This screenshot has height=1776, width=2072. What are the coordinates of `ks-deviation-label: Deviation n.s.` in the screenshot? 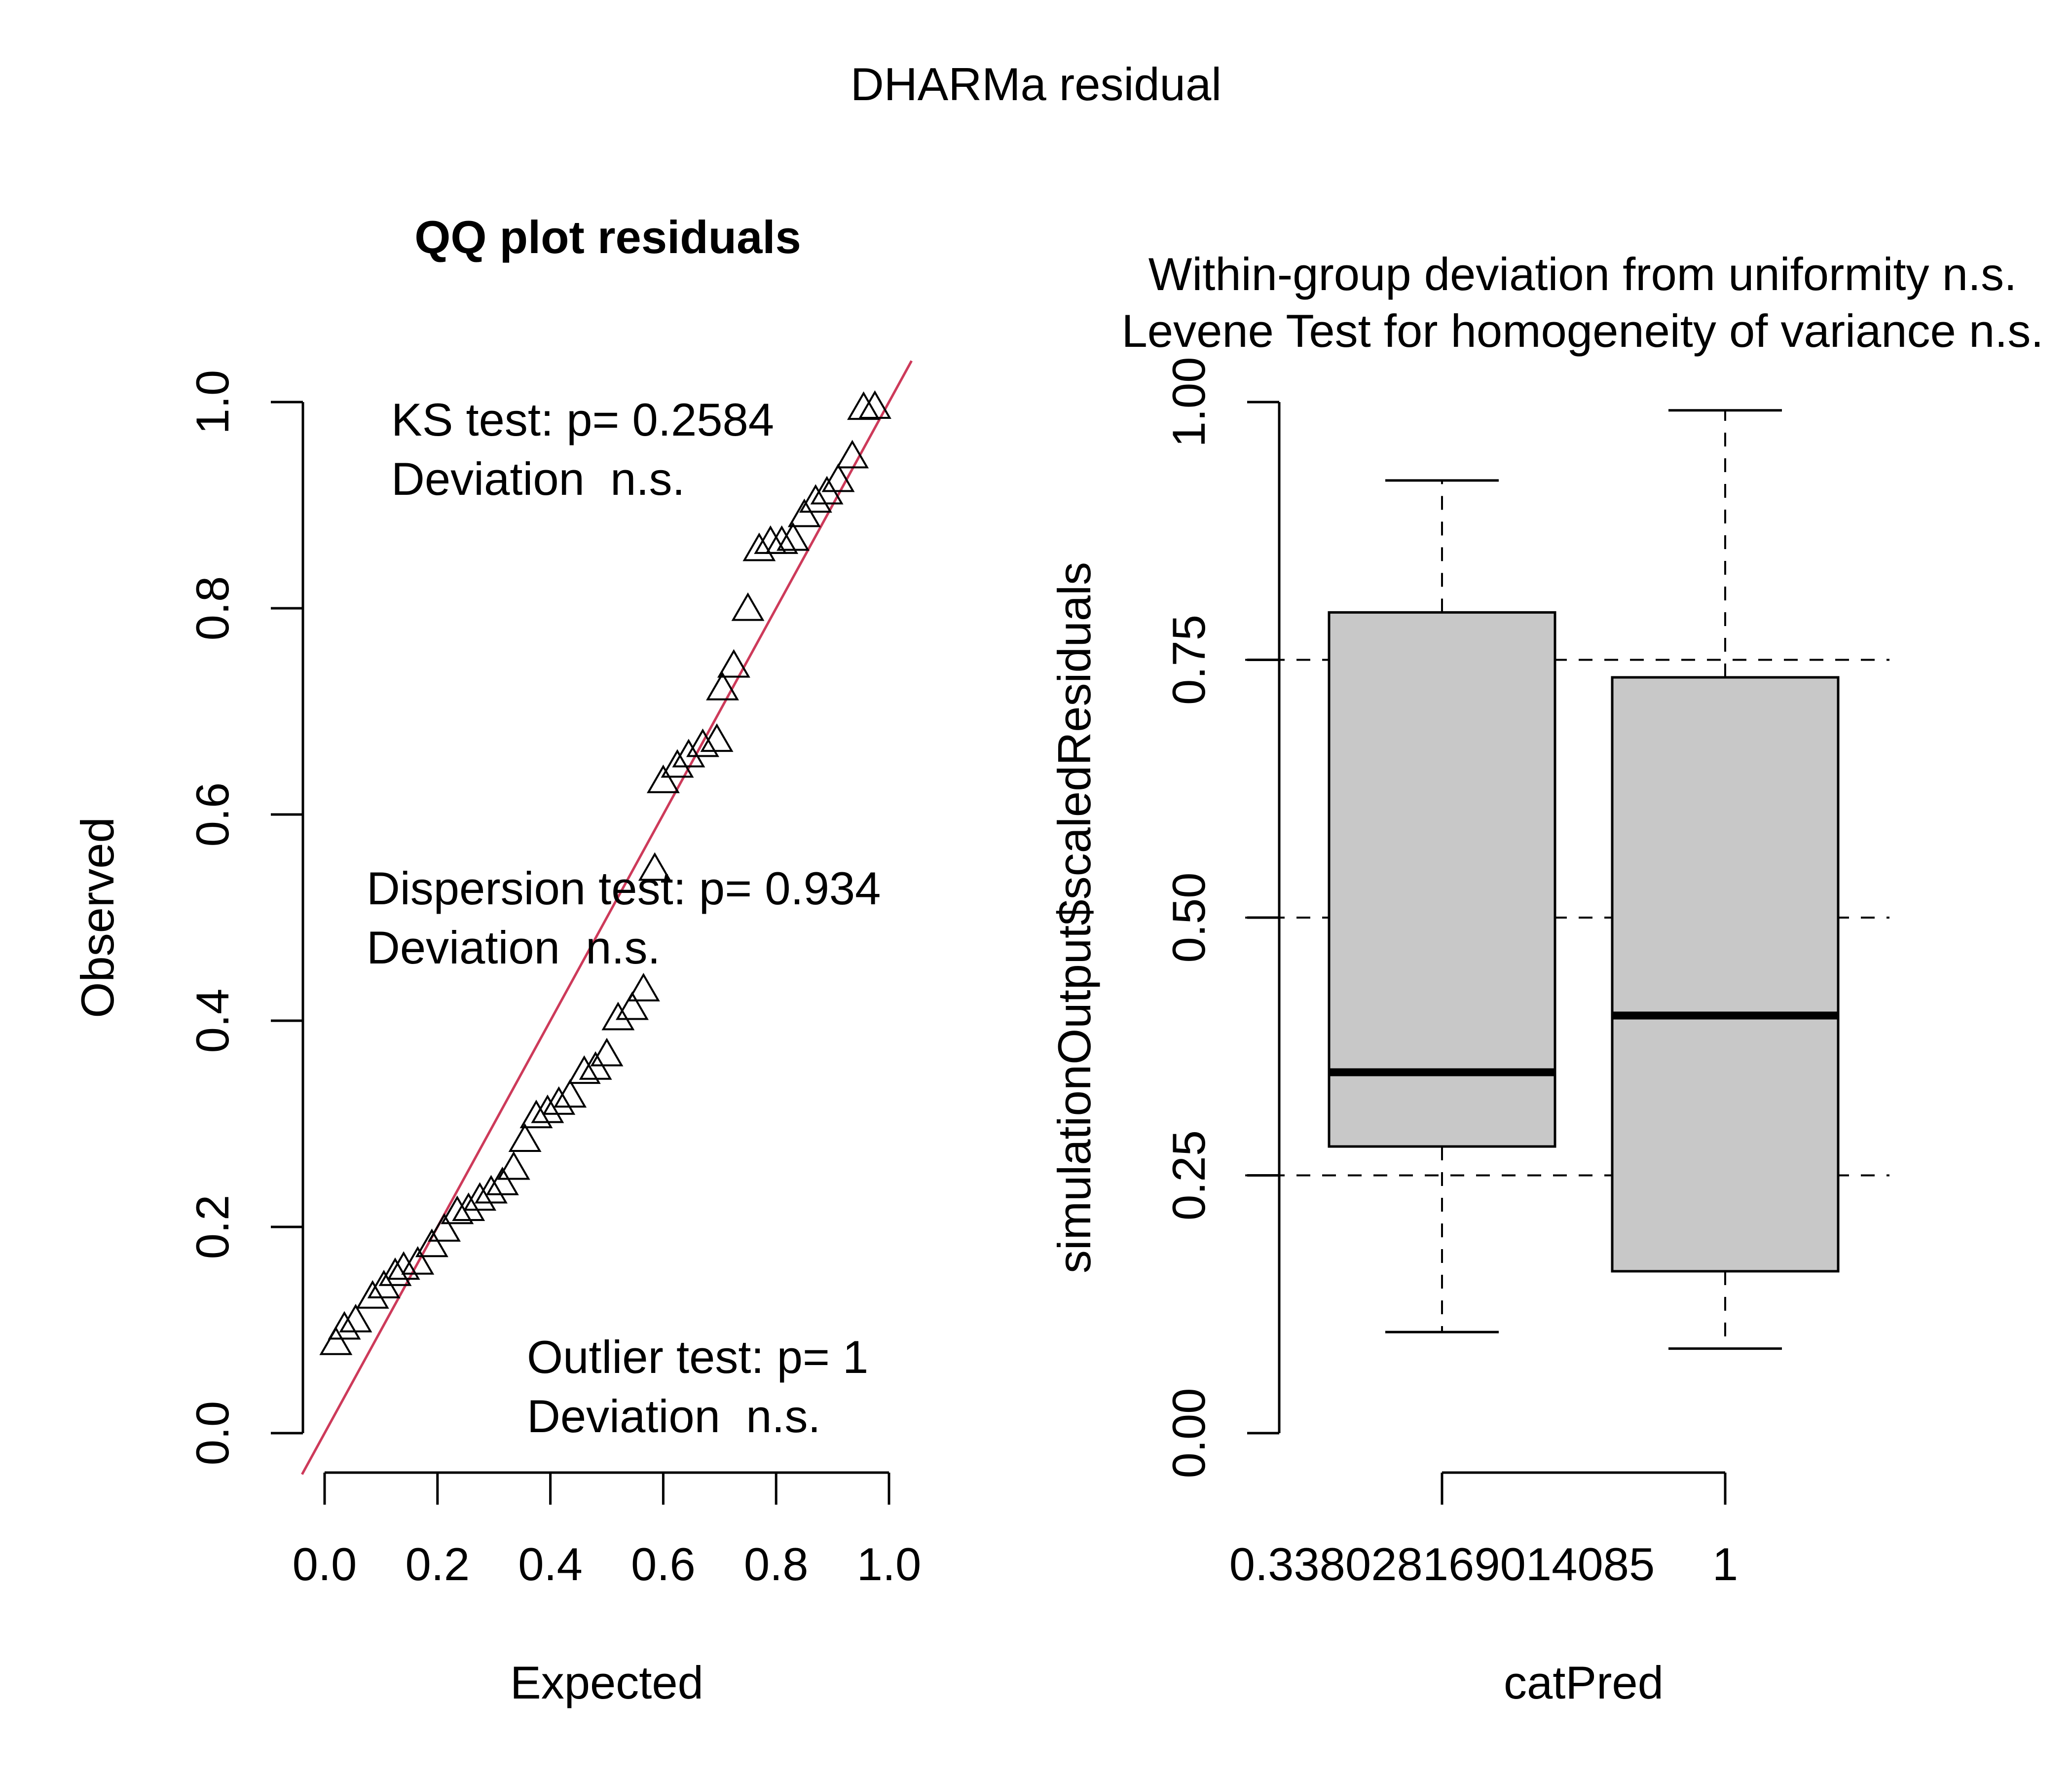 It's located at (538, 479).